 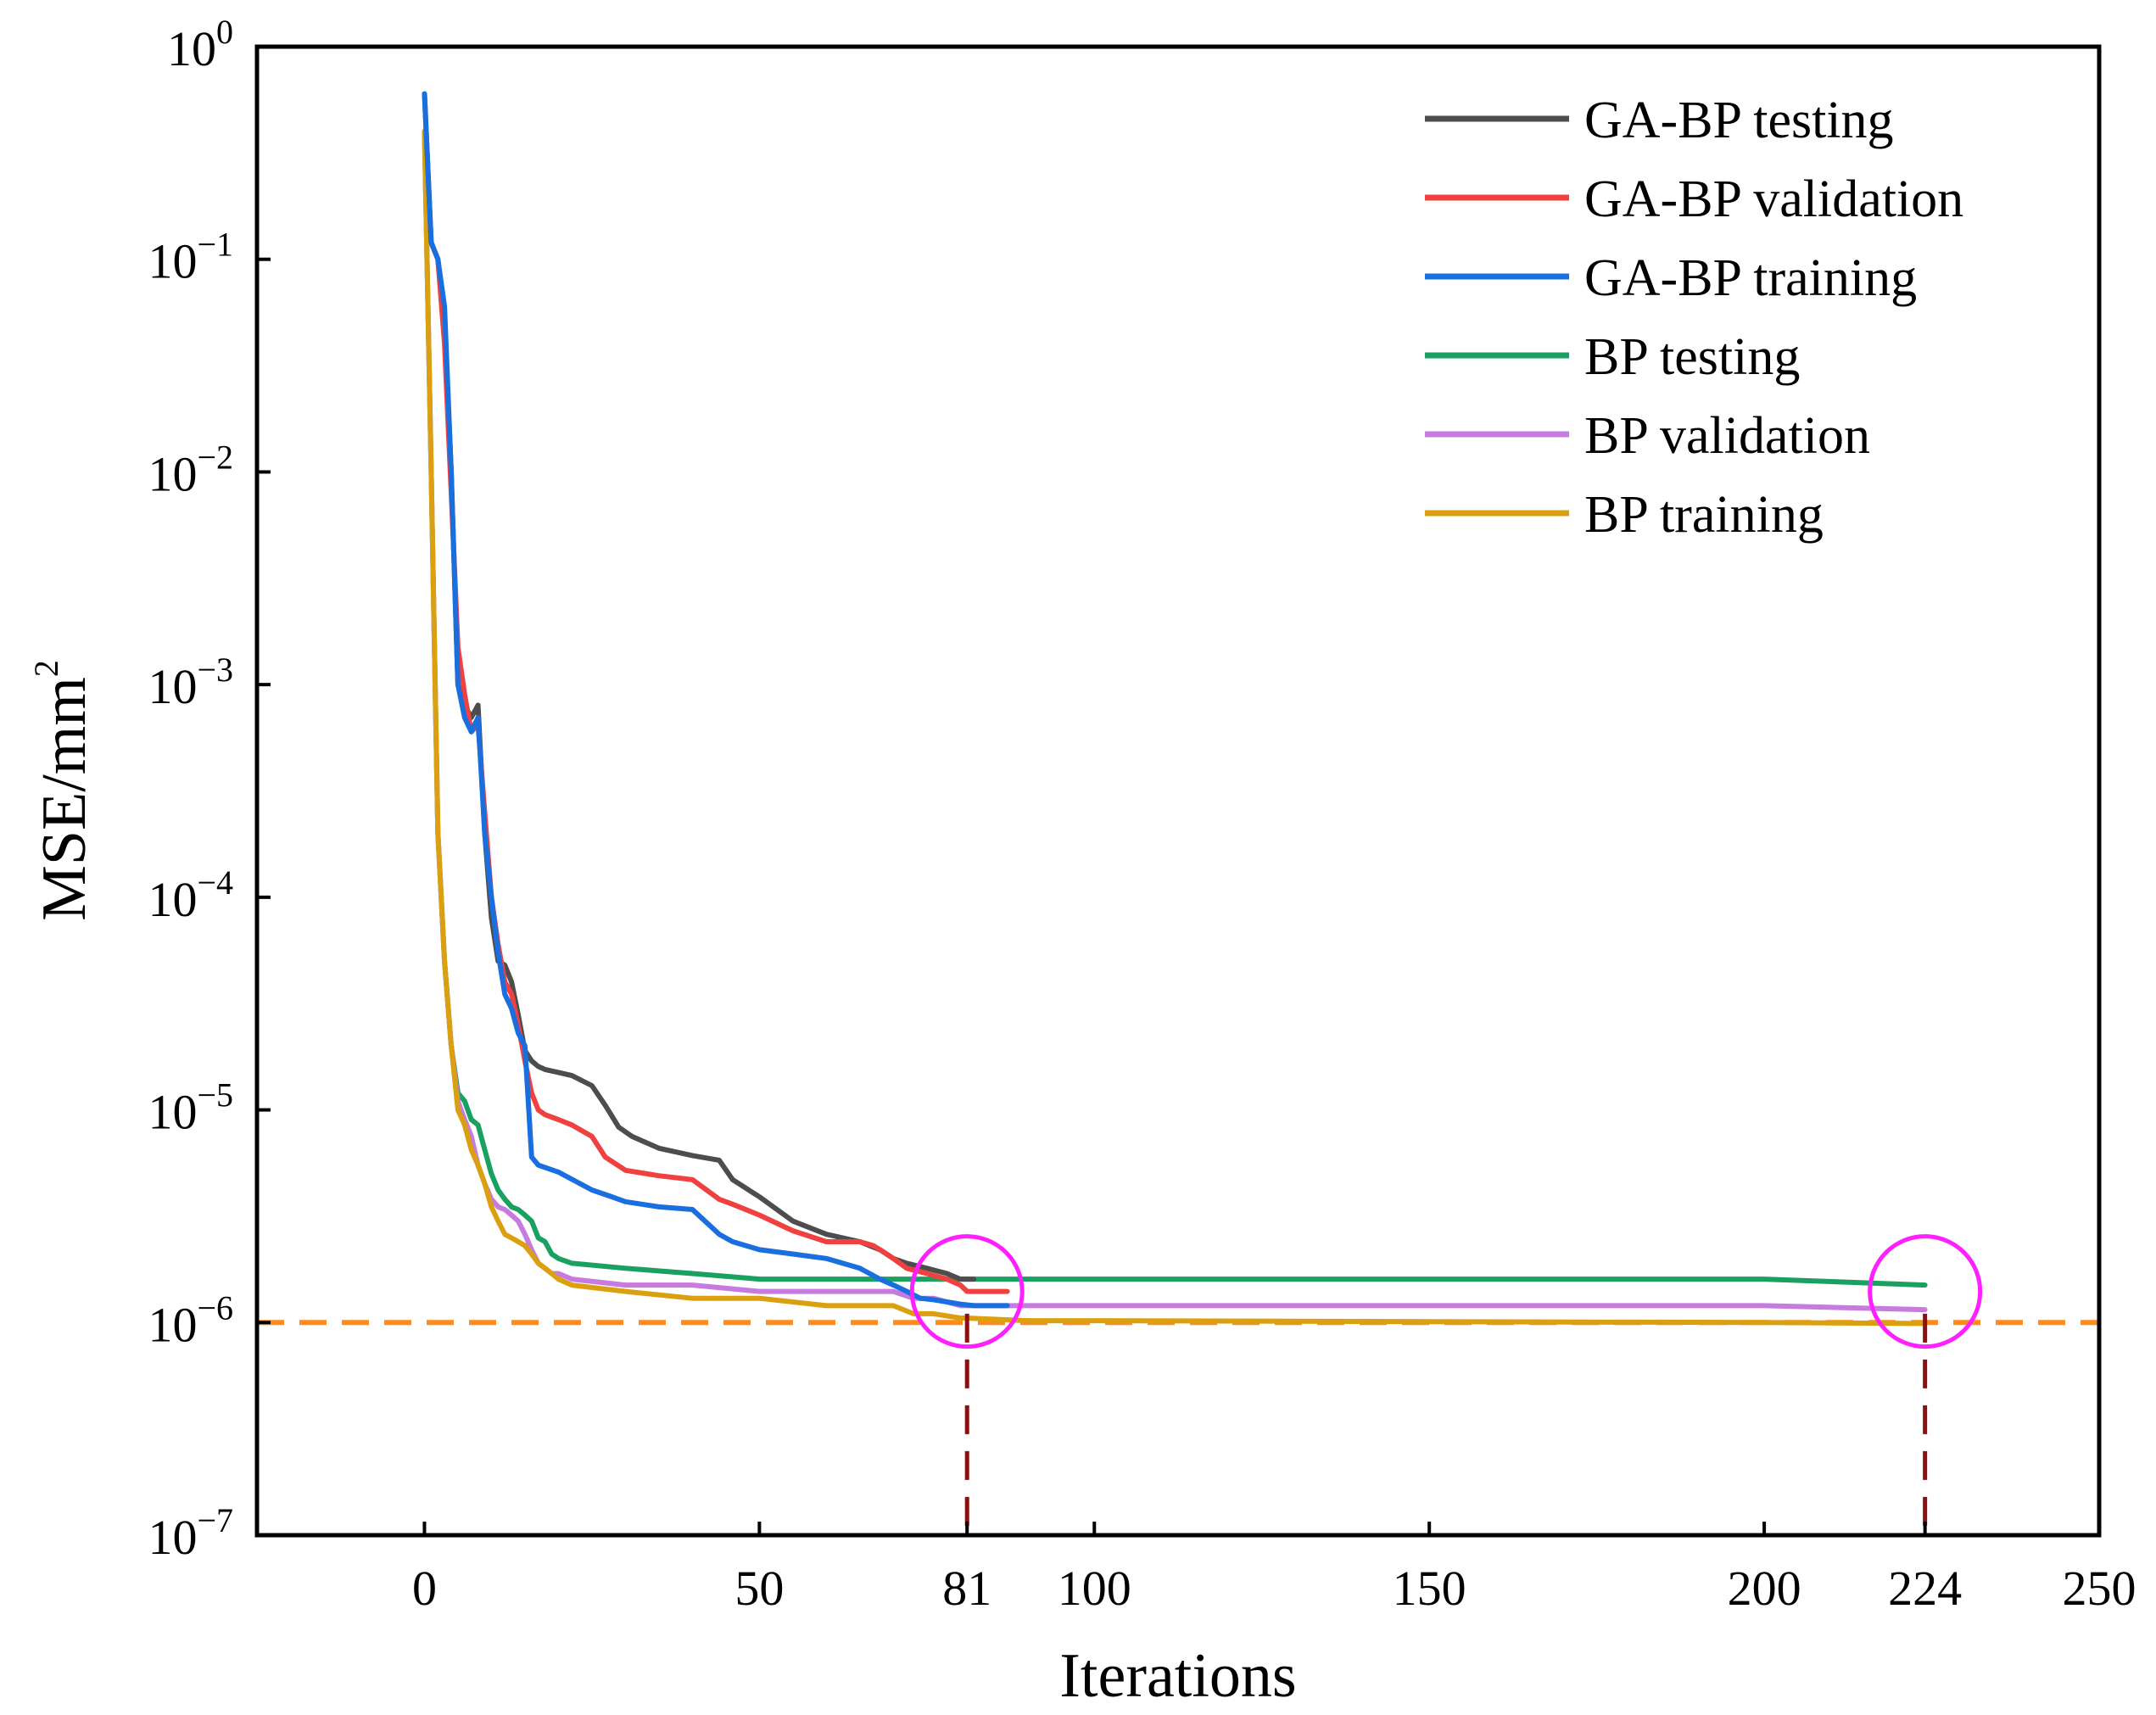 I want to click on legend-label-ga-bp-training: GA-BP training, so click(x=1750, y=278).